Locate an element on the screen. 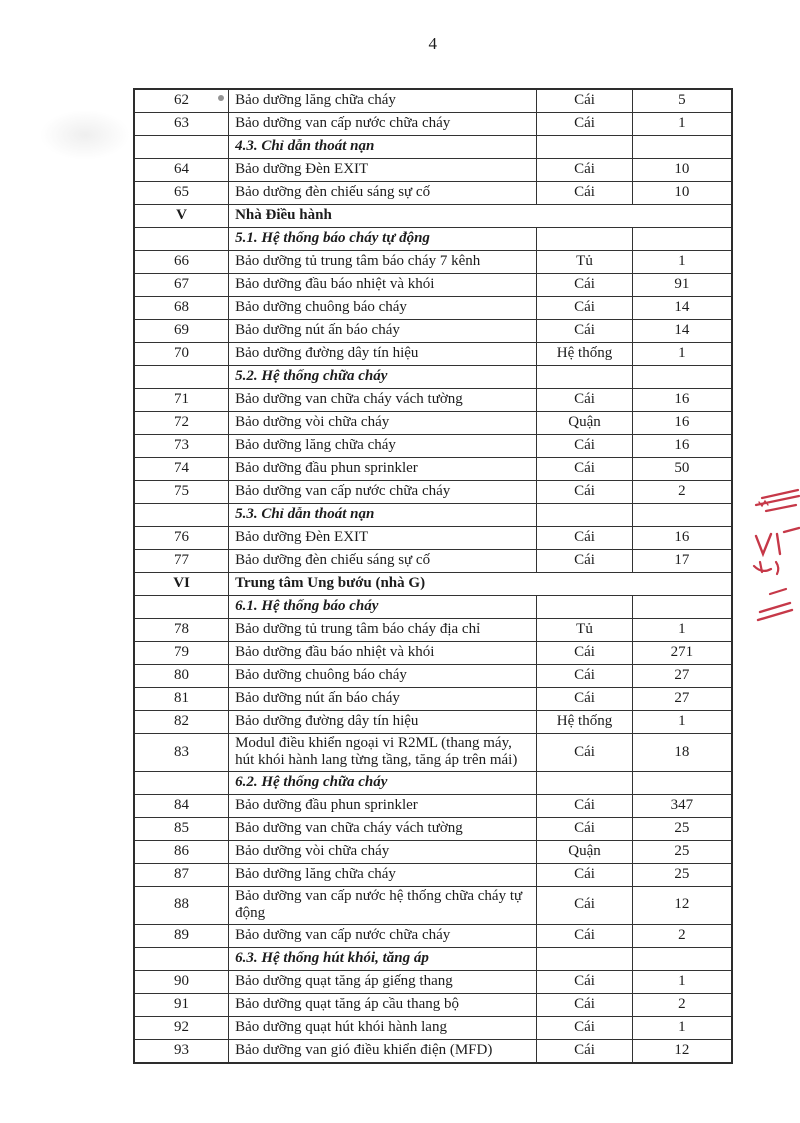 Image resolution: width=800 pixels, height=1123 pixels. table-row: 69 Bảo dưỡng nút ấn báo cháy Cái 14 is located at coordinates (433, 331).